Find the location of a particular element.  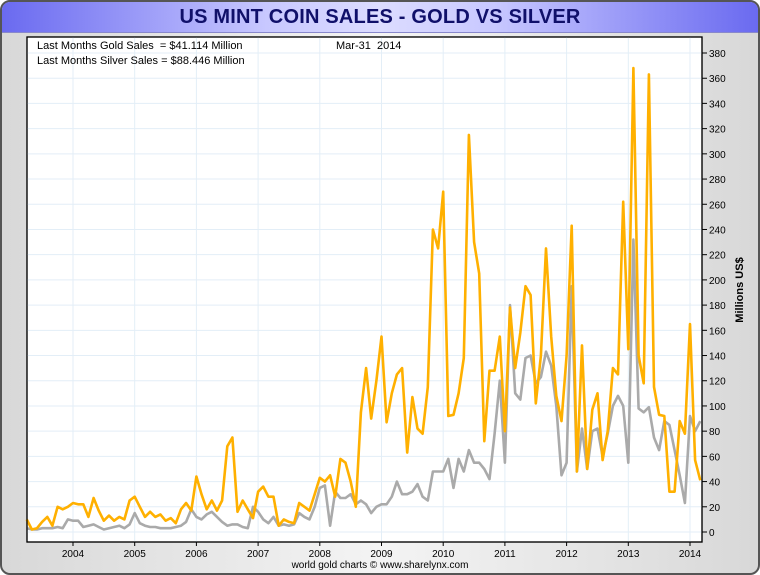

x-tick-label: 2013 is located at coordinates (628, 554).